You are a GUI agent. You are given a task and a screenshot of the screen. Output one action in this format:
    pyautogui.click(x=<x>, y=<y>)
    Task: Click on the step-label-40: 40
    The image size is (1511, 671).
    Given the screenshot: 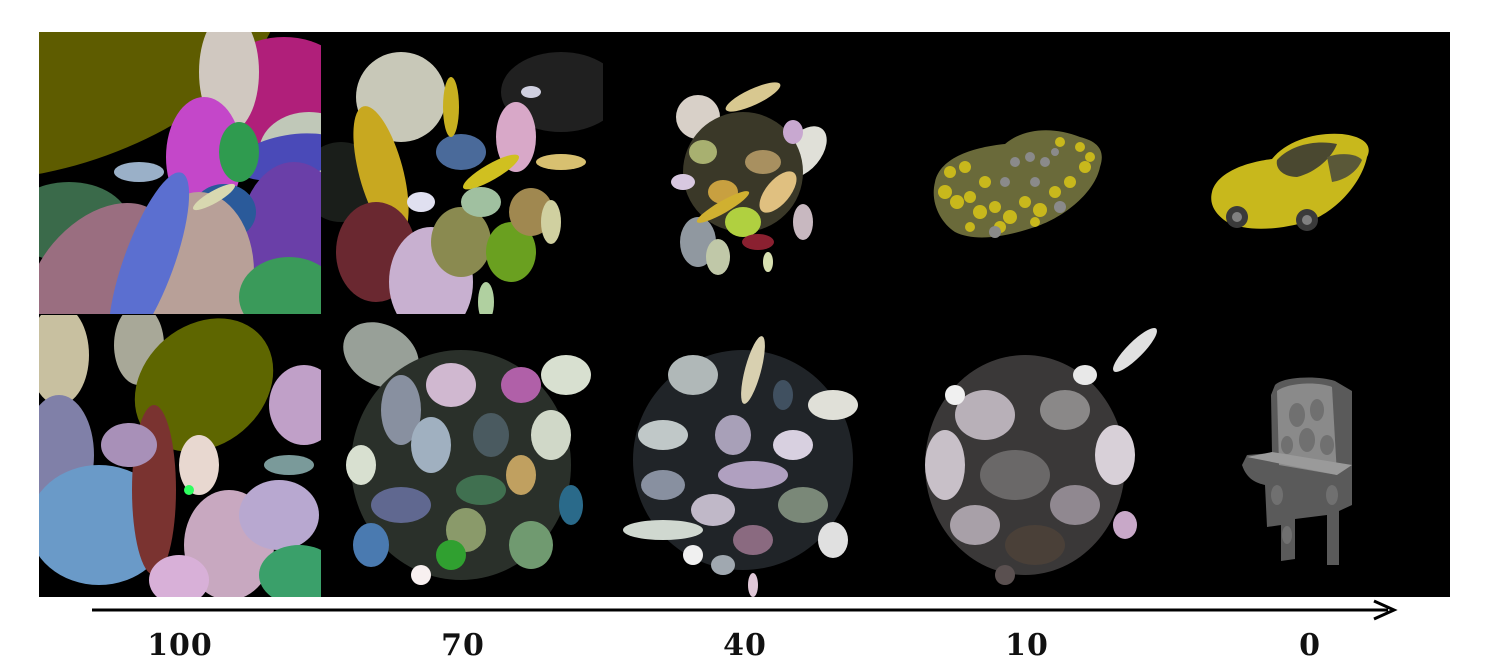 What is the action you would take?
    pyautogui.click(x=745, y=645)
    